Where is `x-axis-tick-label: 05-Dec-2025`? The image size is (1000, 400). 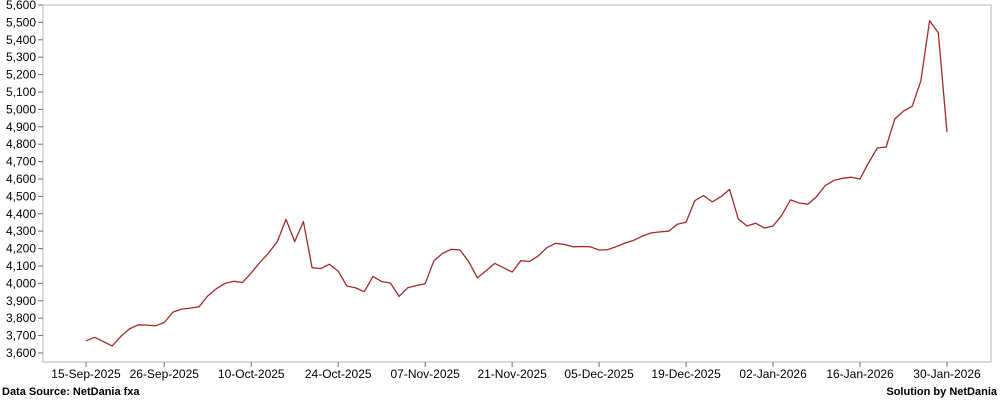 x-axis-tick-label: 05-Dec-2025 is located at coordinates (599, 374).